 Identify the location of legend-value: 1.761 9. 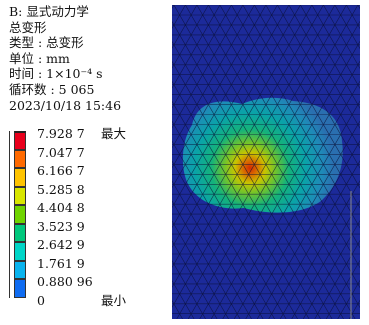
(61, 263).